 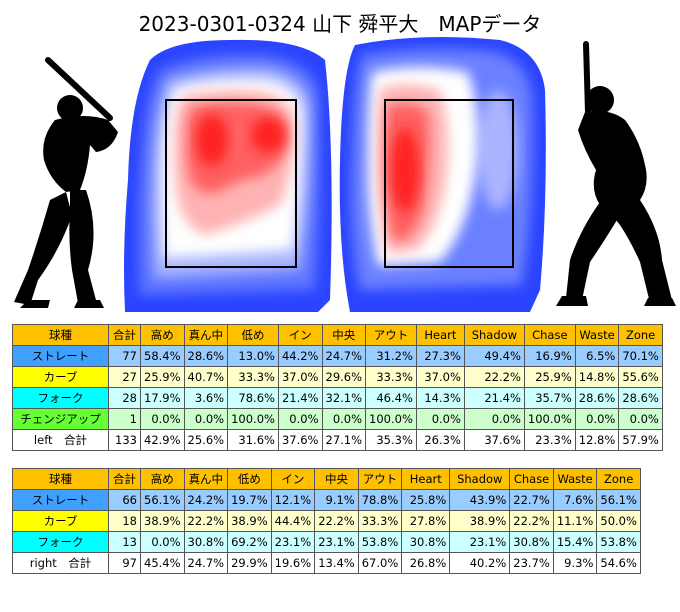 What do you see at coordinates (575, 500) in the screenshot?
I see `table-cell: 7.6%` at bounding box center [575, 500].